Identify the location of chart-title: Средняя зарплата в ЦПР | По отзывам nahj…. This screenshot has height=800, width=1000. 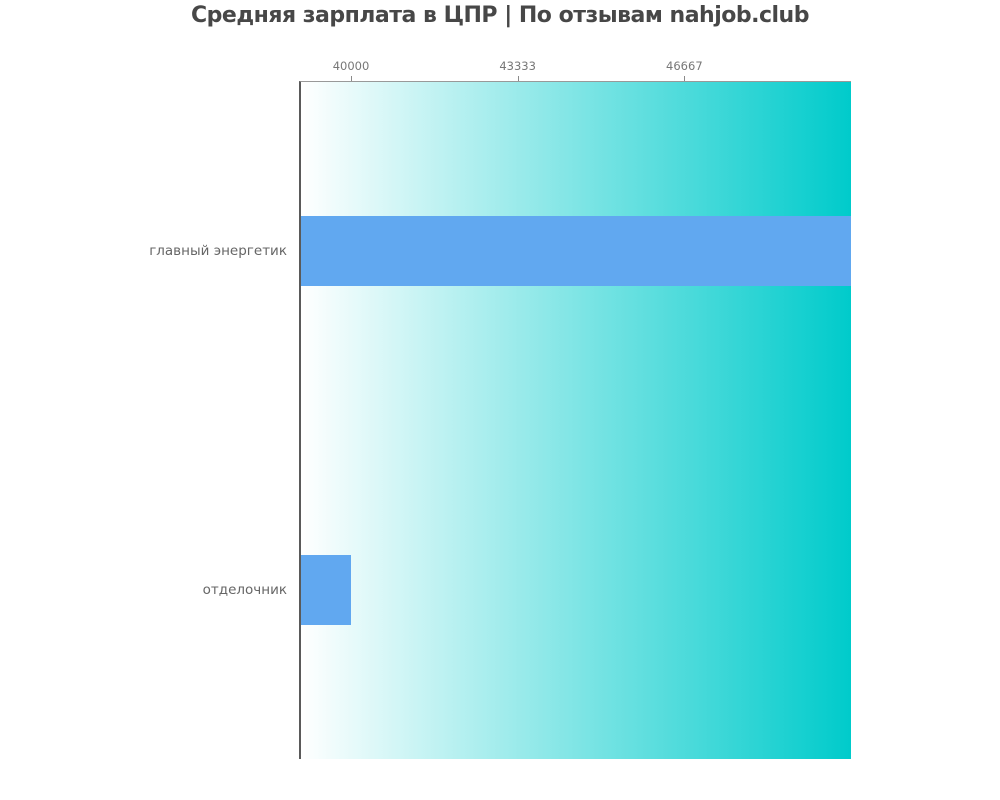
(500, 15).